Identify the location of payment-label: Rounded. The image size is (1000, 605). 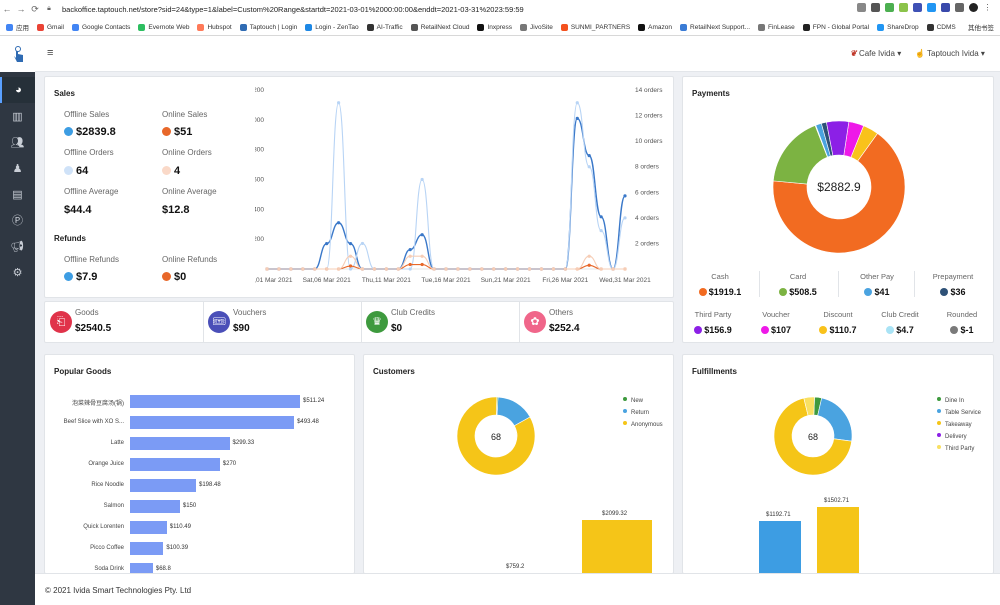
(962, 314).